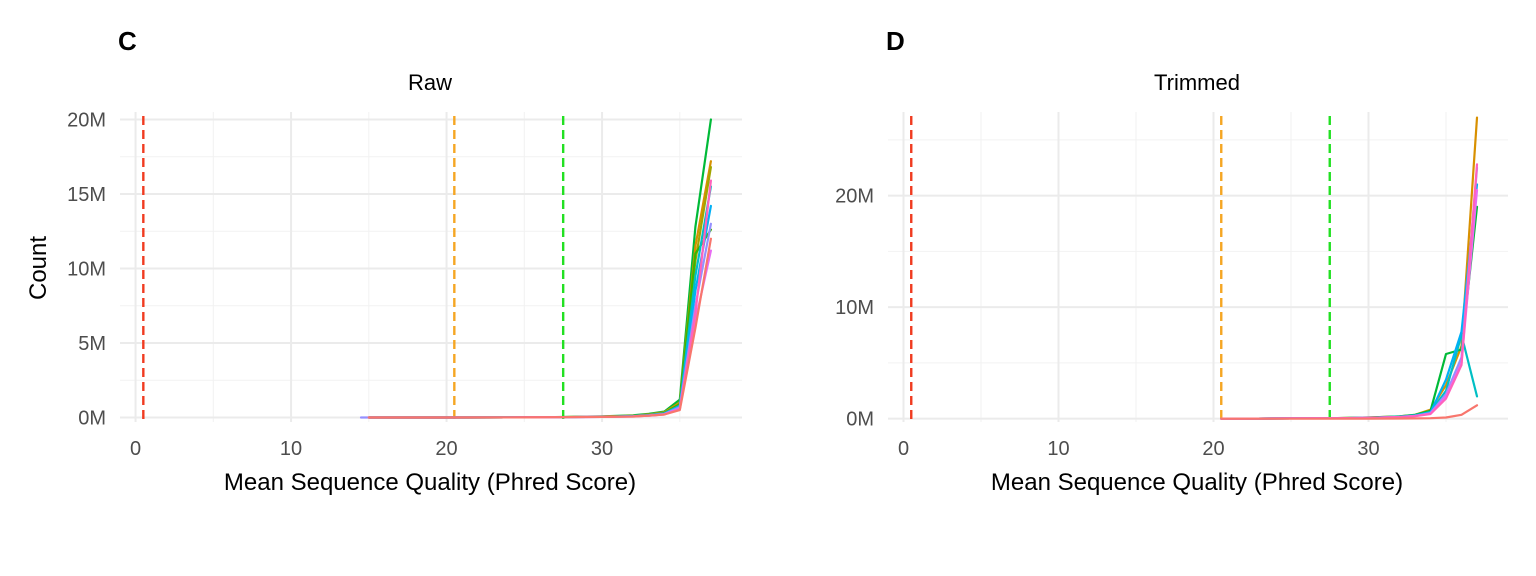 Image resolution: width=1536 pixels, height=576 pixels. Describe the element at coordinates (127, 41) in the screenshot. I see `panel-label: C` at that location.